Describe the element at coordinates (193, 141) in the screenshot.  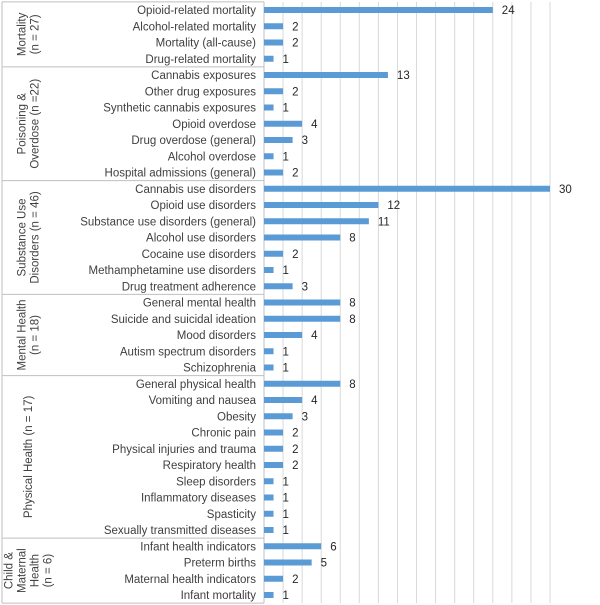
I see `category-label: Drug overdose (general)` at that location.